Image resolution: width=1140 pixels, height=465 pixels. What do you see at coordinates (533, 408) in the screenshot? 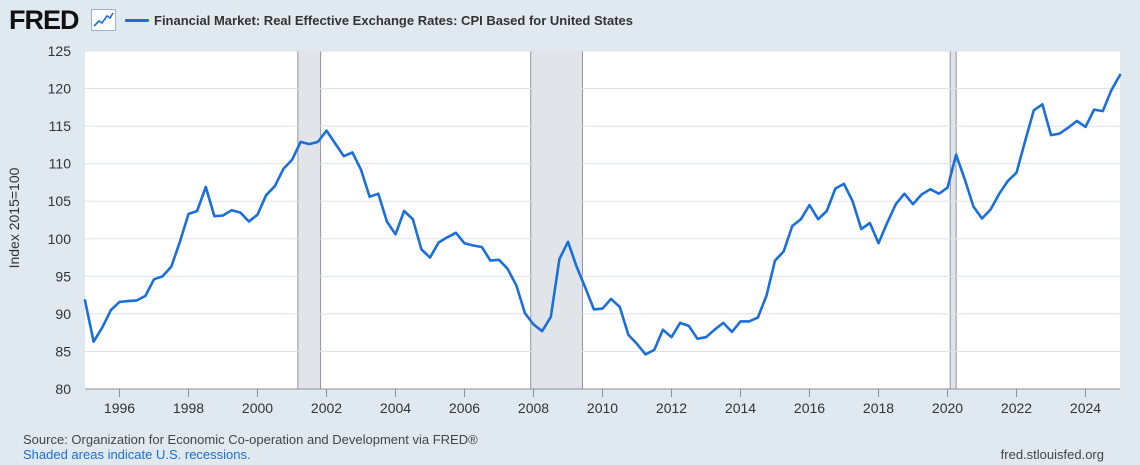
I see `x-tick-label: 2008` at bounding box center [533, 408].